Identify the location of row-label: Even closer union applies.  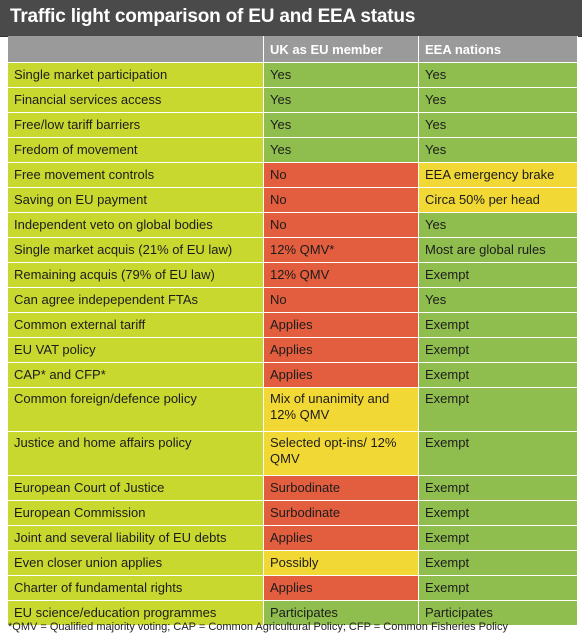
(136, 563).